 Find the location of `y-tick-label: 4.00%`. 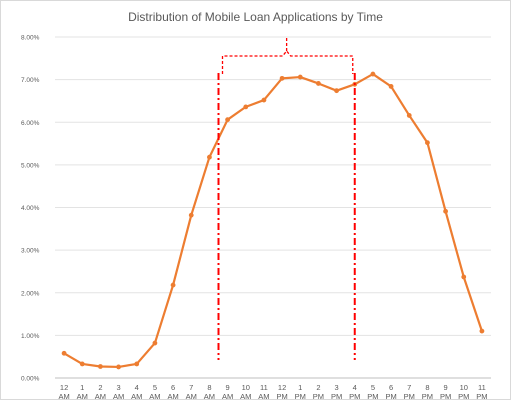

y-tick-label: 4.00% is located at coordinates (30, 208).